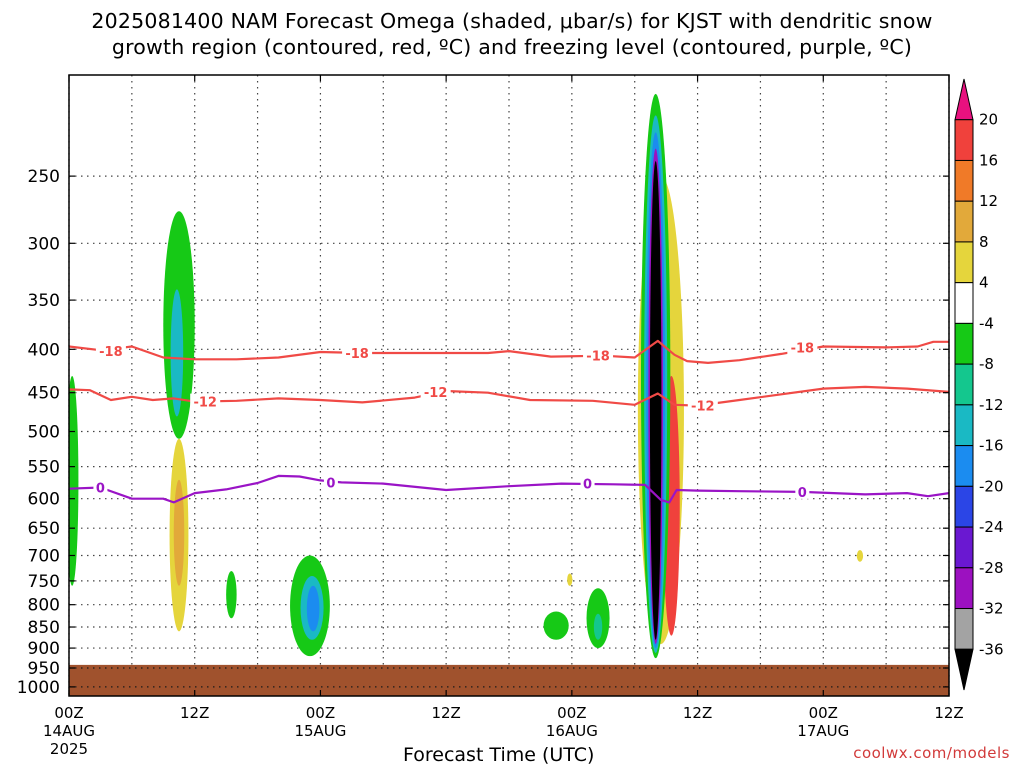  What do you see at coordinates (231, 594) in the screenshot?
I see `omega-feature-t15` at bounding box center [231, 594].